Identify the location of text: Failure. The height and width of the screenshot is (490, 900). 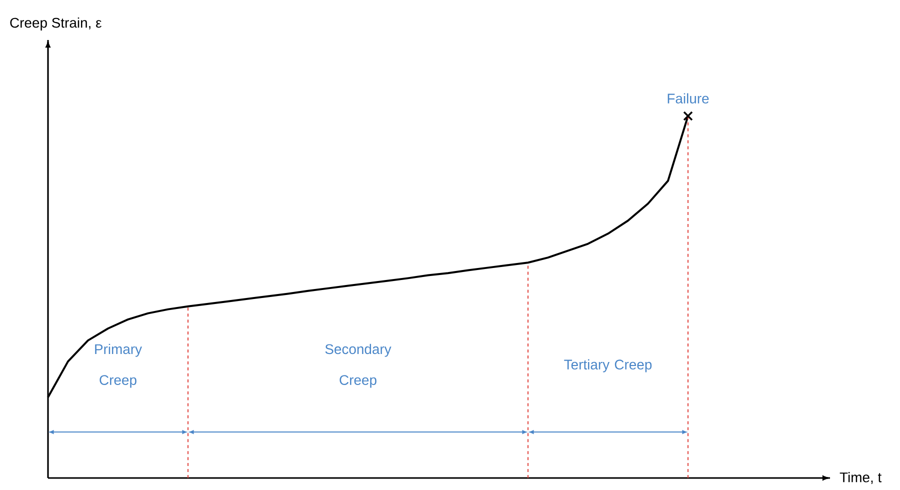
(688, 98).